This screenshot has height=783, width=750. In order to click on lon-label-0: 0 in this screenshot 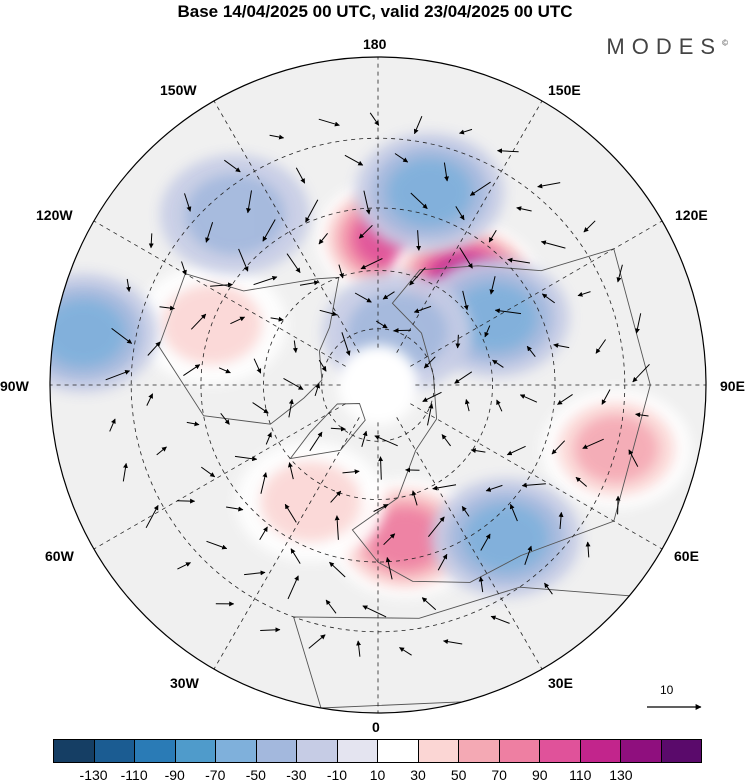, I will do `click(376, 727)`.